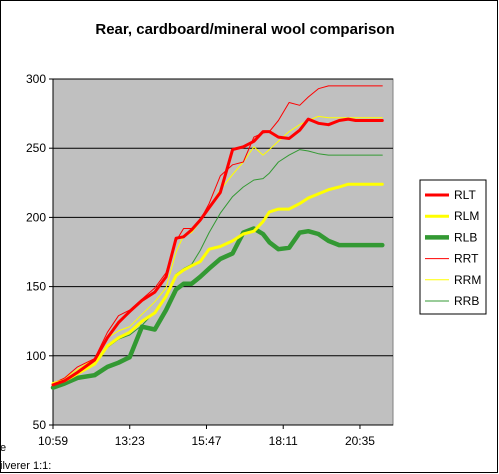 The height and width of the screenshot is (474, 499). What do you see at coordinates (360, 441) in the screenshot?
I see `x-tick-label: 20:35` at bounding box center [360, 441].